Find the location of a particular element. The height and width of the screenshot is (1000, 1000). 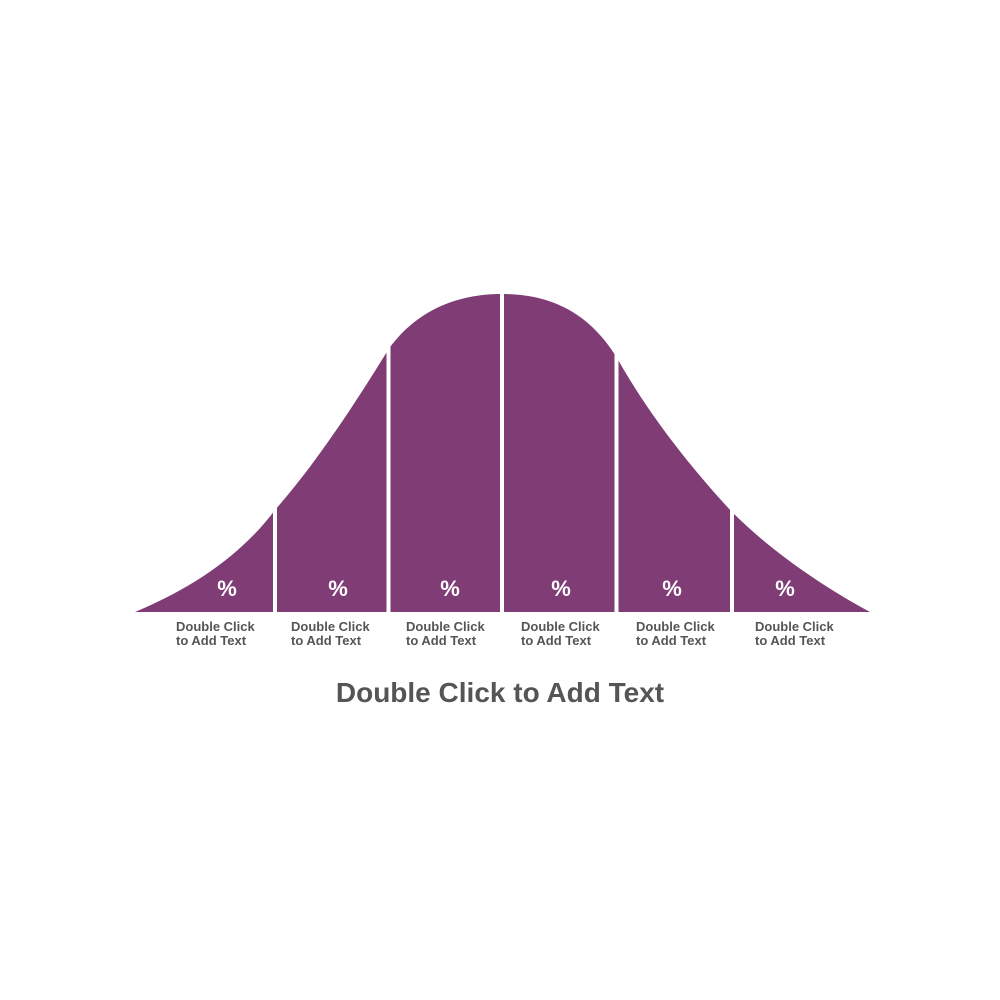

segment-3-percent: % is located at coordinates (450, 588).